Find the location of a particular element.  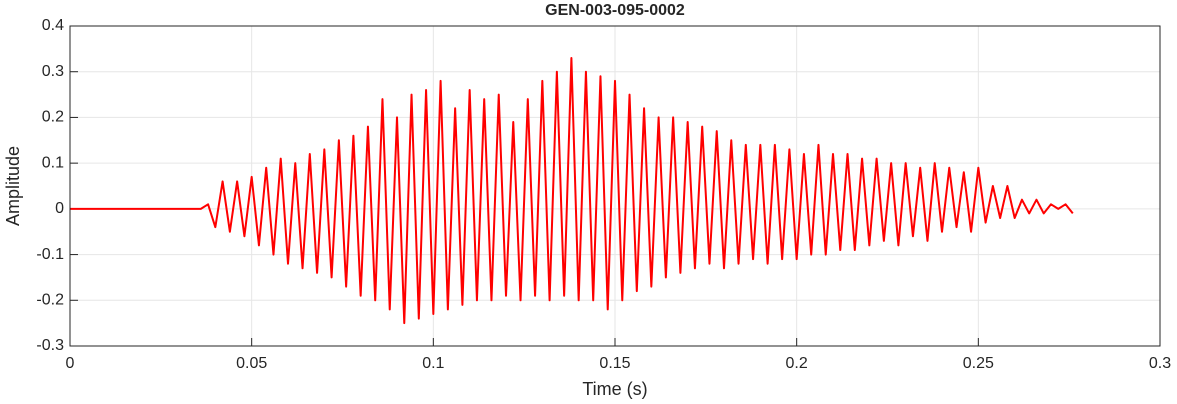

x-tick-label: 0.2 is located at coordinates (797, 363).